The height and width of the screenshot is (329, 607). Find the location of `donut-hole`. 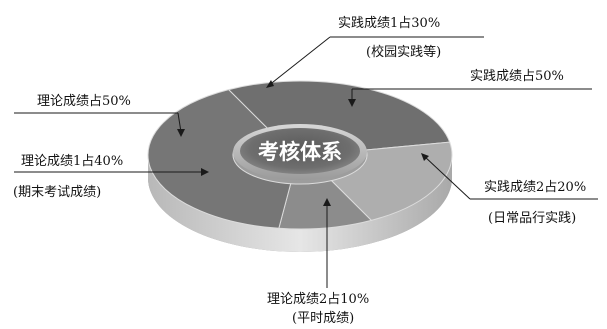

donut-hole is located at coordinates (300, 152).